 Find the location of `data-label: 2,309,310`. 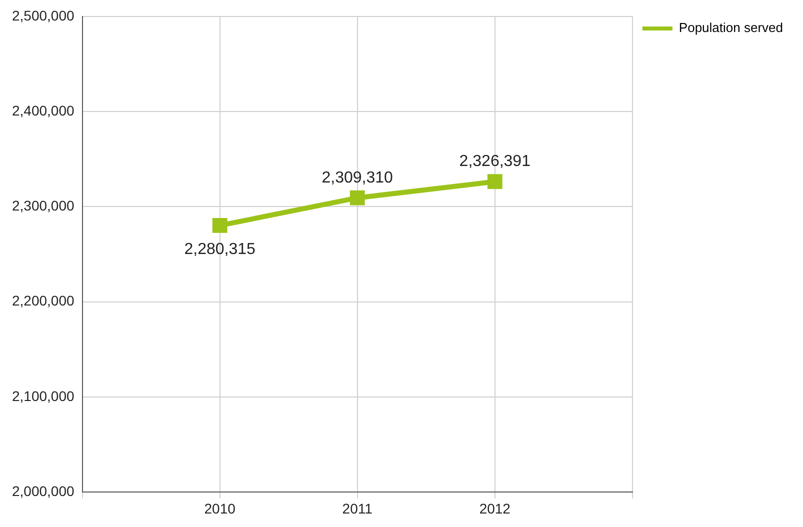

data-label: 2,309,310 is located at coordinates (358, 177).